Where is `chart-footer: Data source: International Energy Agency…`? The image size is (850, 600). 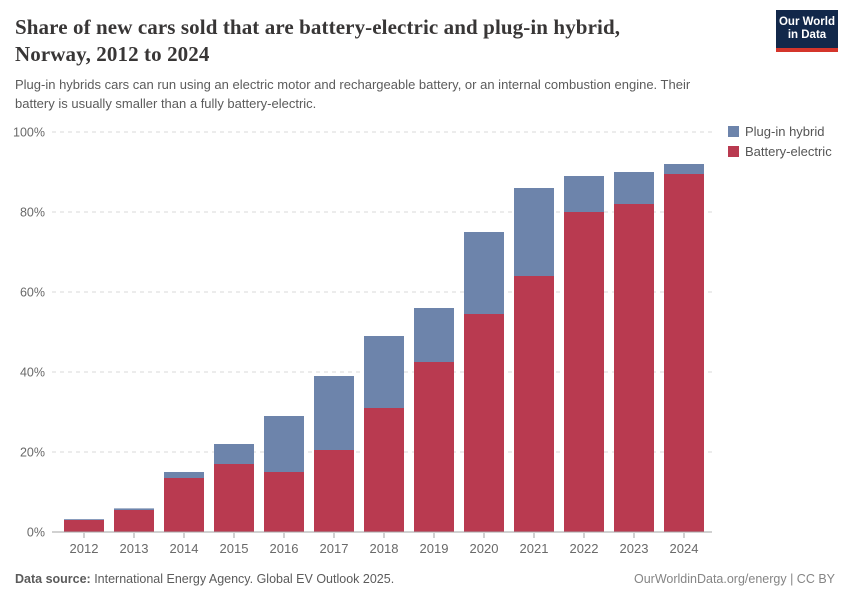
chart-footer: Data source: International Energy Agency… is located at coordinates (425, 579).